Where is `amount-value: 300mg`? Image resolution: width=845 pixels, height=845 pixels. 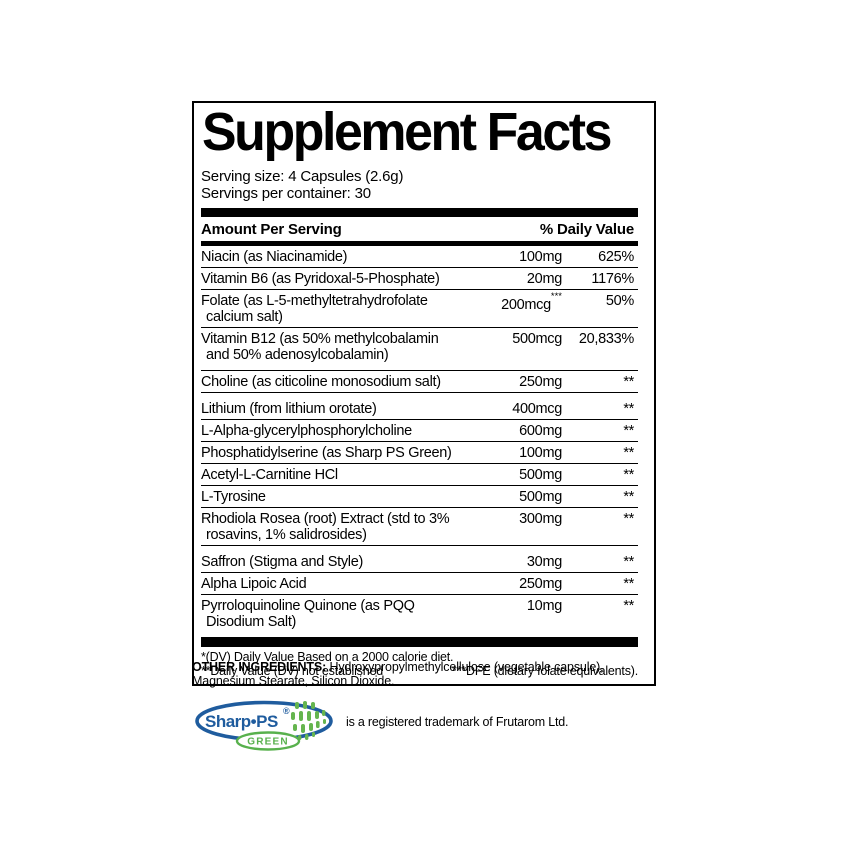
amount-value: 300mg is located at coordinates (540, 518).